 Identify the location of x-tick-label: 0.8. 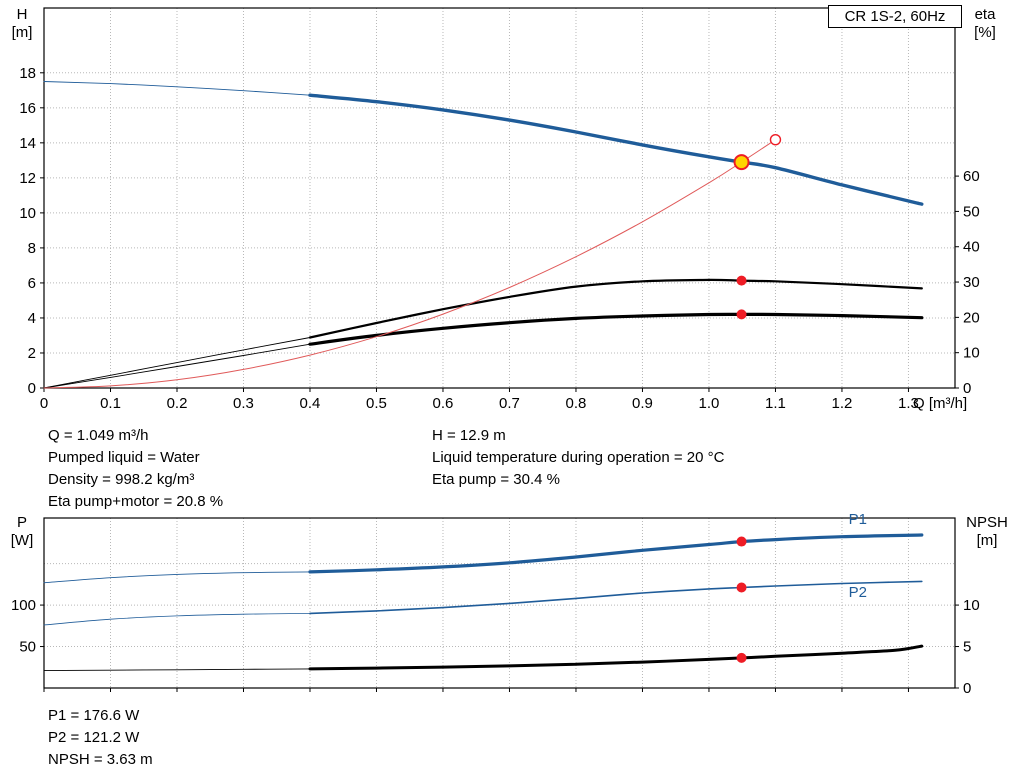
(576, 403).